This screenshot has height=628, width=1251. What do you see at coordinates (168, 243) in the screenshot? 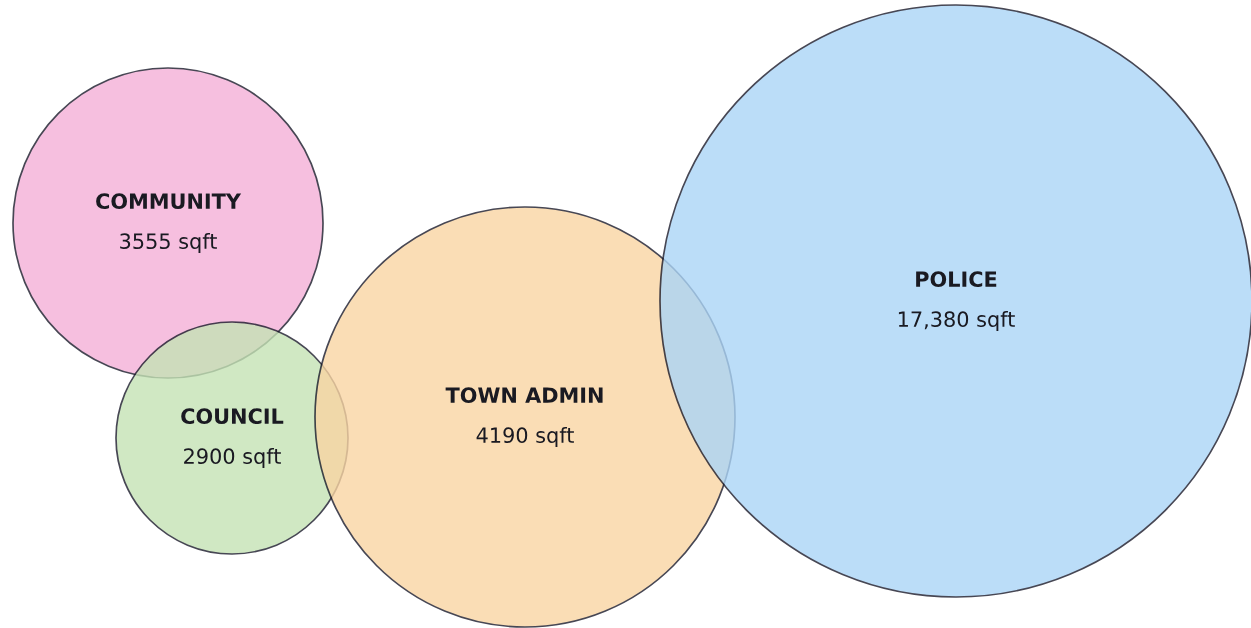
I see `data-label: 3555 sqft` at bounding box center [168, 243].